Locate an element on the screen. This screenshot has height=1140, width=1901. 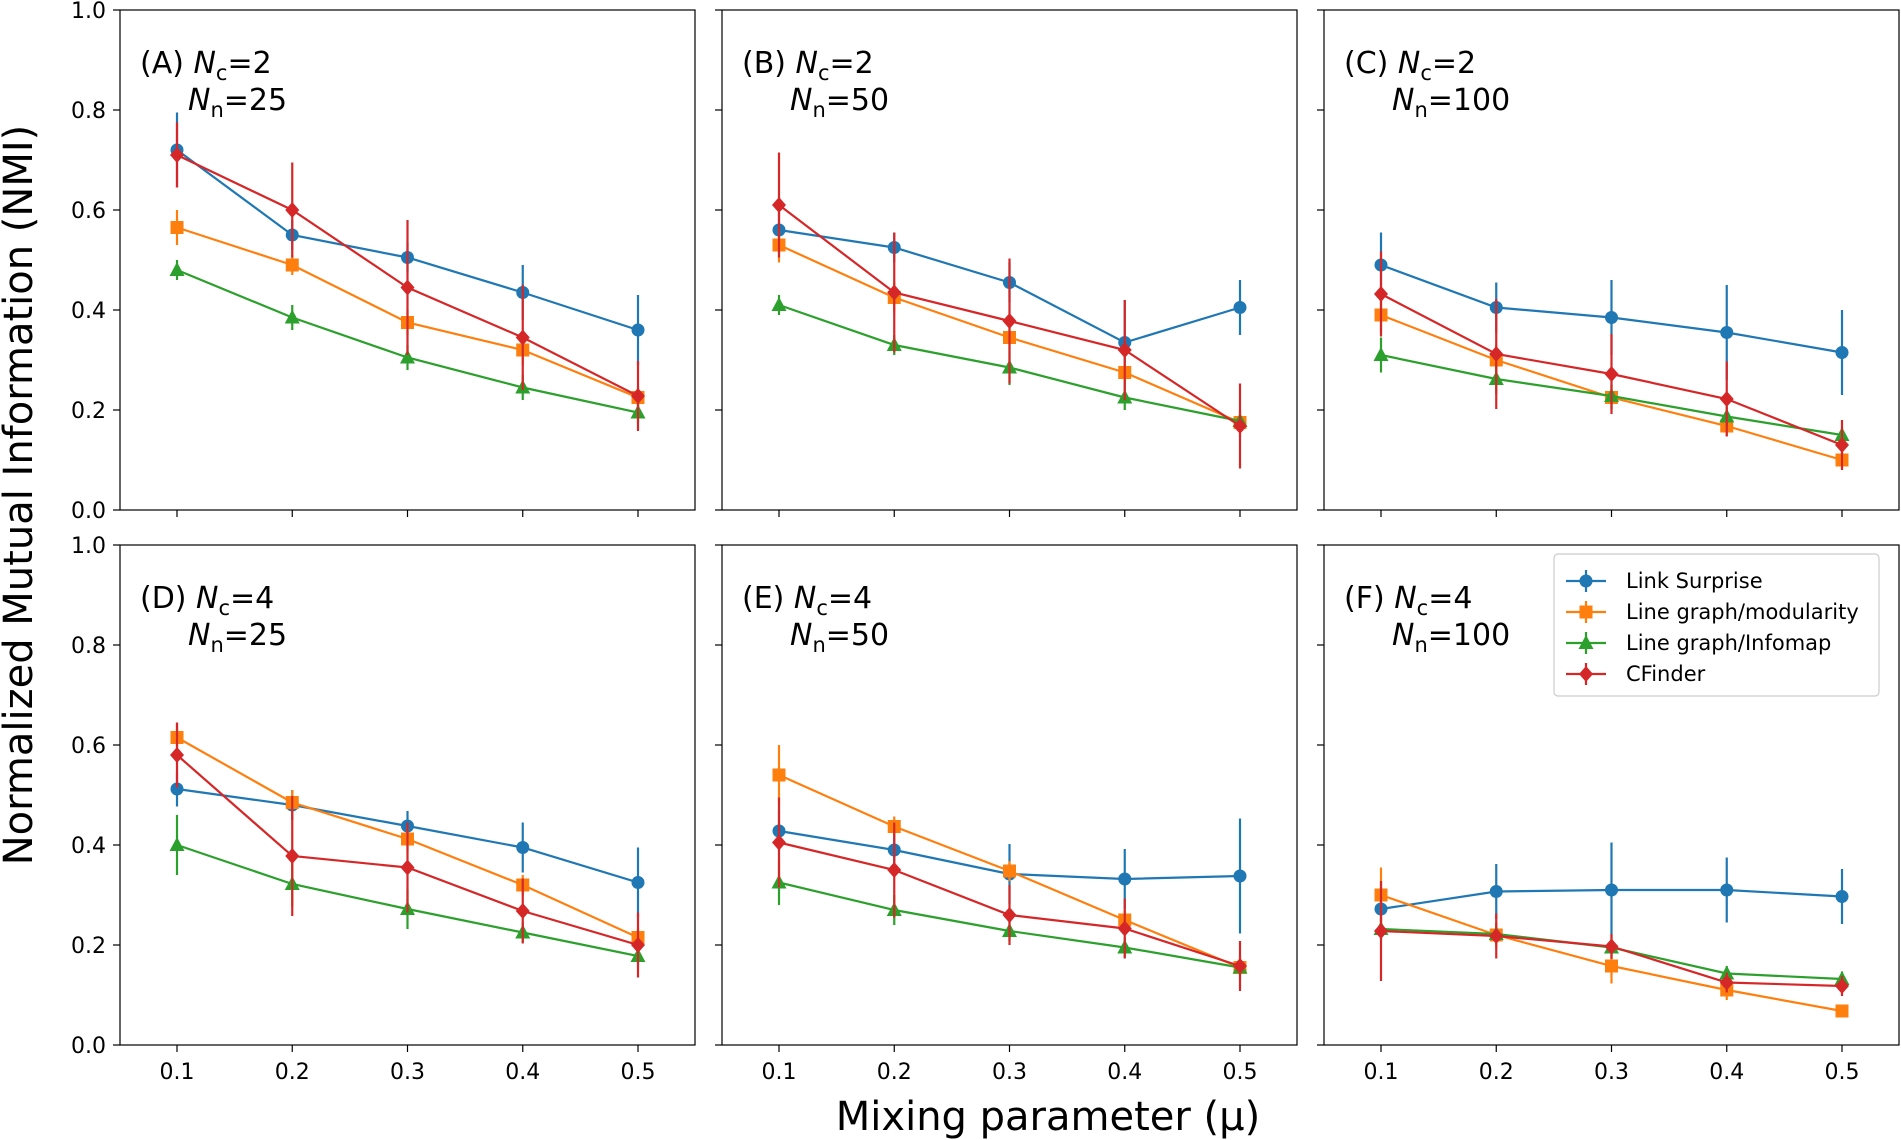
panel-annotation: (B) Nc=2Nn=50 is located at coordinates (815, 84).